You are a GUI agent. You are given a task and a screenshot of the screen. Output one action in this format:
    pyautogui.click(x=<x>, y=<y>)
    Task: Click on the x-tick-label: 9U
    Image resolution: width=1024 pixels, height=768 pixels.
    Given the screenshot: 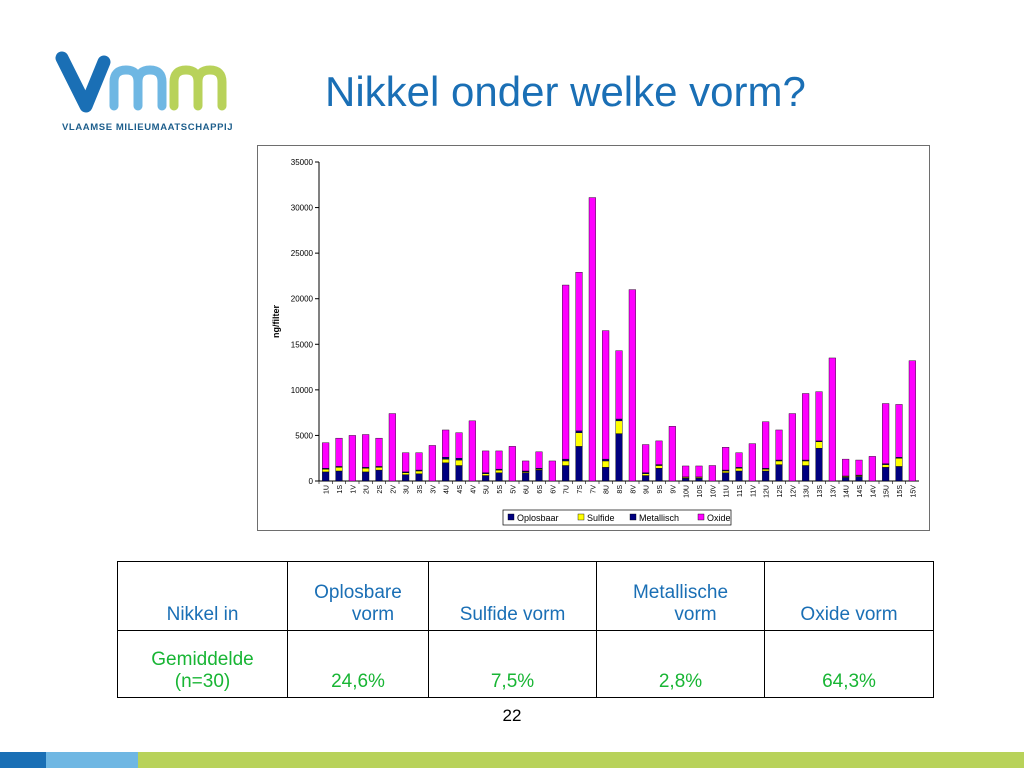 What is the action you would take?
    pyautogui.click(x=647, y=489)
    